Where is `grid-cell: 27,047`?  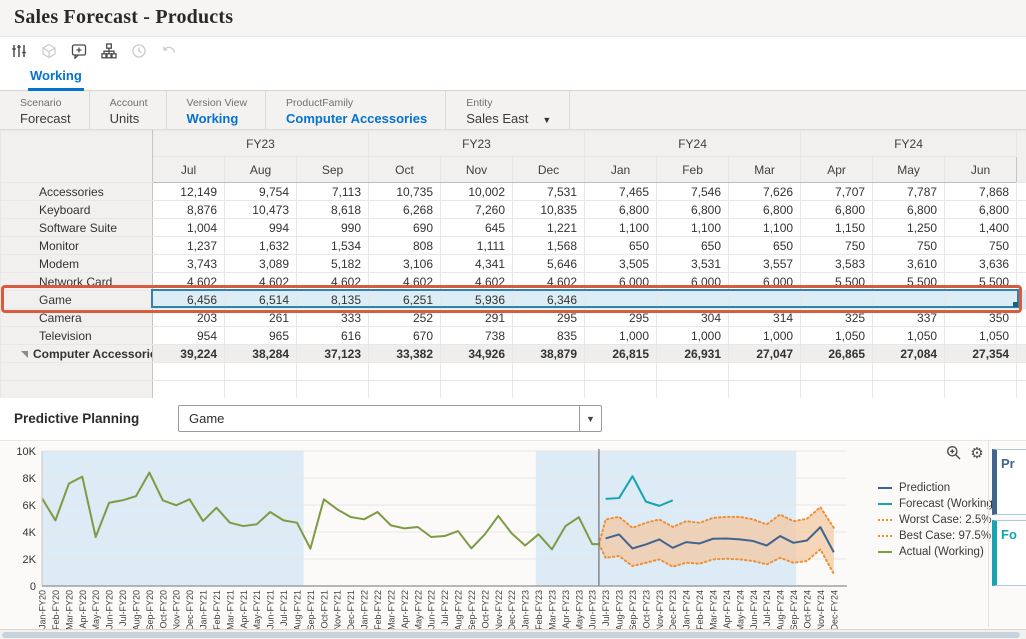 grid-cell: 27,047 is located at coordinates (765, 353).